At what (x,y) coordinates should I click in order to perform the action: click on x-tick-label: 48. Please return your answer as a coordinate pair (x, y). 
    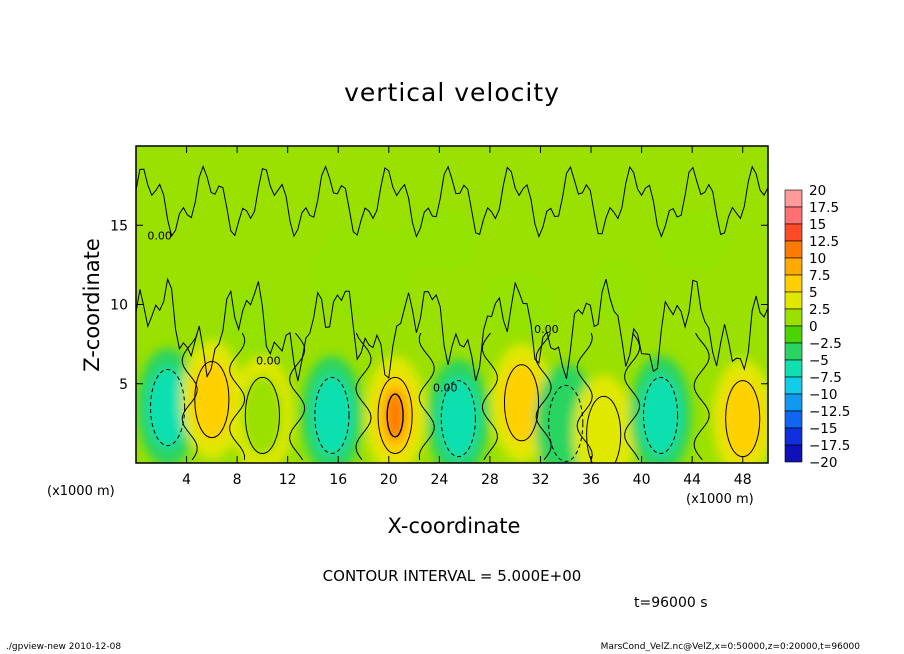
    Looking at the image, I should click on (743, 480).